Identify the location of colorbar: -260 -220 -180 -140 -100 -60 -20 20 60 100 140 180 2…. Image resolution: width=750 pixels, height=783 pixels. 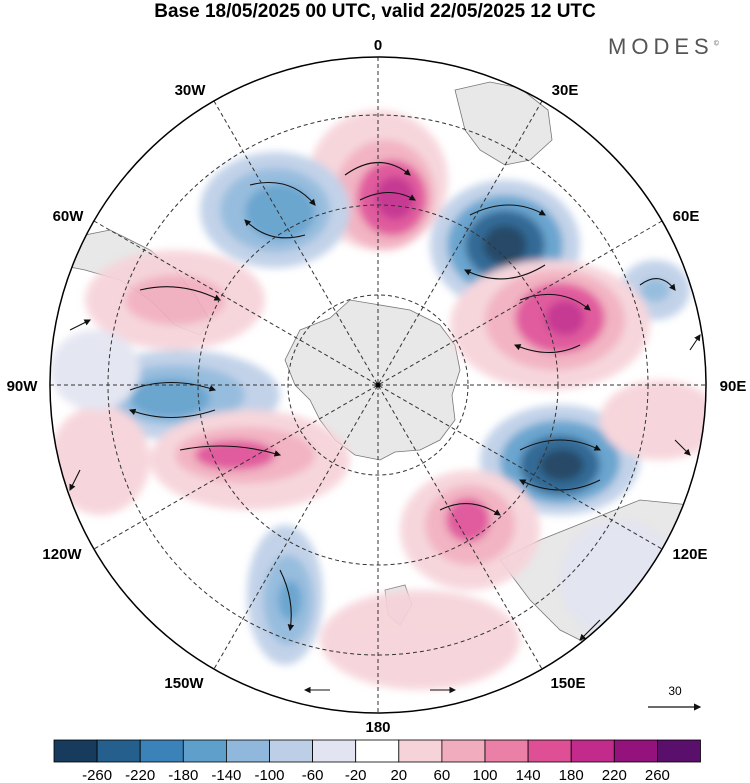
(377, 761).